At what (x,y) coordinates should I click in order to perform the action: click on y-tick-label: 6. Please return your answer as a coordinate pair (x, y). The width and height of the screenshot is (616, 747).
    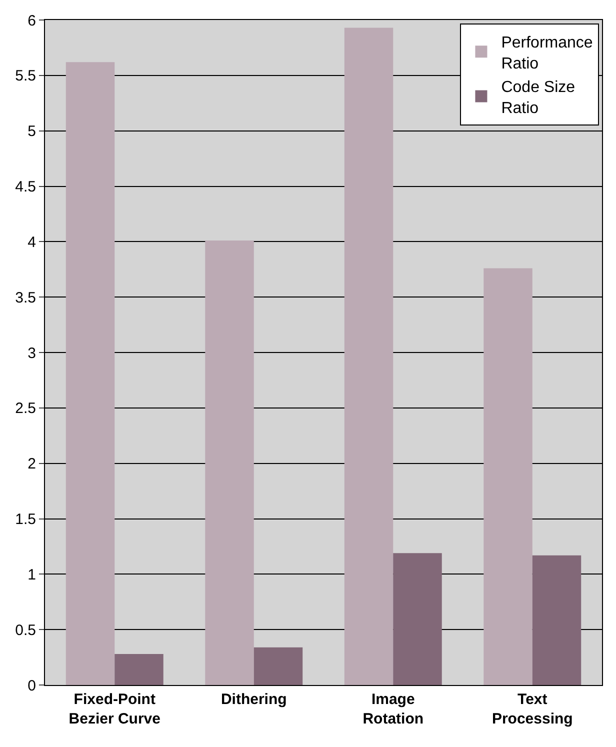
    Looking at the image, I should click on (32, 21).